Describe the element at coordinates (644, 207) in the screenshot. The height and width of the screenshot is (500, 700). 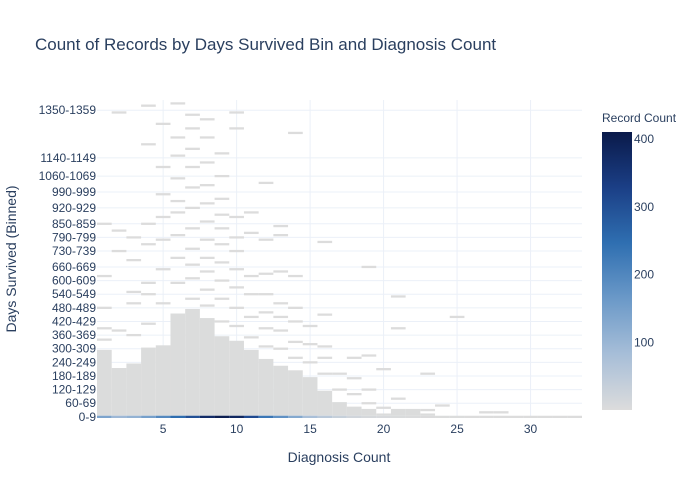
I see `colorbar-tick-label: 300` at that location.